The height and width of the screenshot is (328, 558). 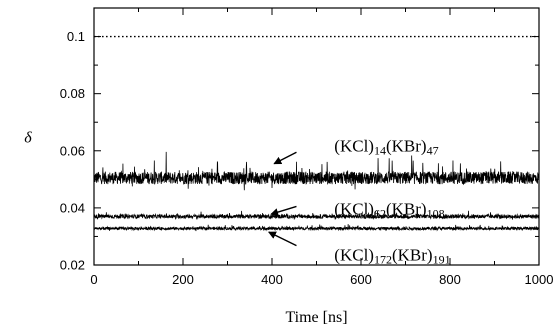 What do you see at coordinates (28, 138) in the screenshot?
I see `y-axis-title: δ` at bounding box center [28, 138].